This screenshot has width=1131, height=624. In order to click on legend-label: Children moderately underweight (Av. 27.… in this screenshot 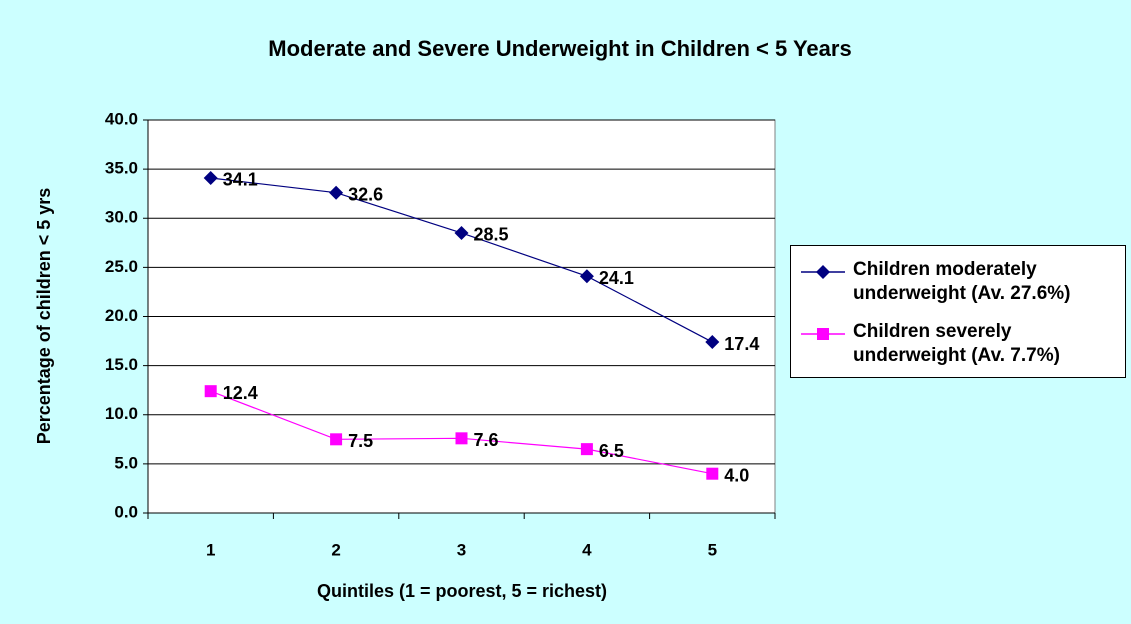, I will do `click(962, 281)`.